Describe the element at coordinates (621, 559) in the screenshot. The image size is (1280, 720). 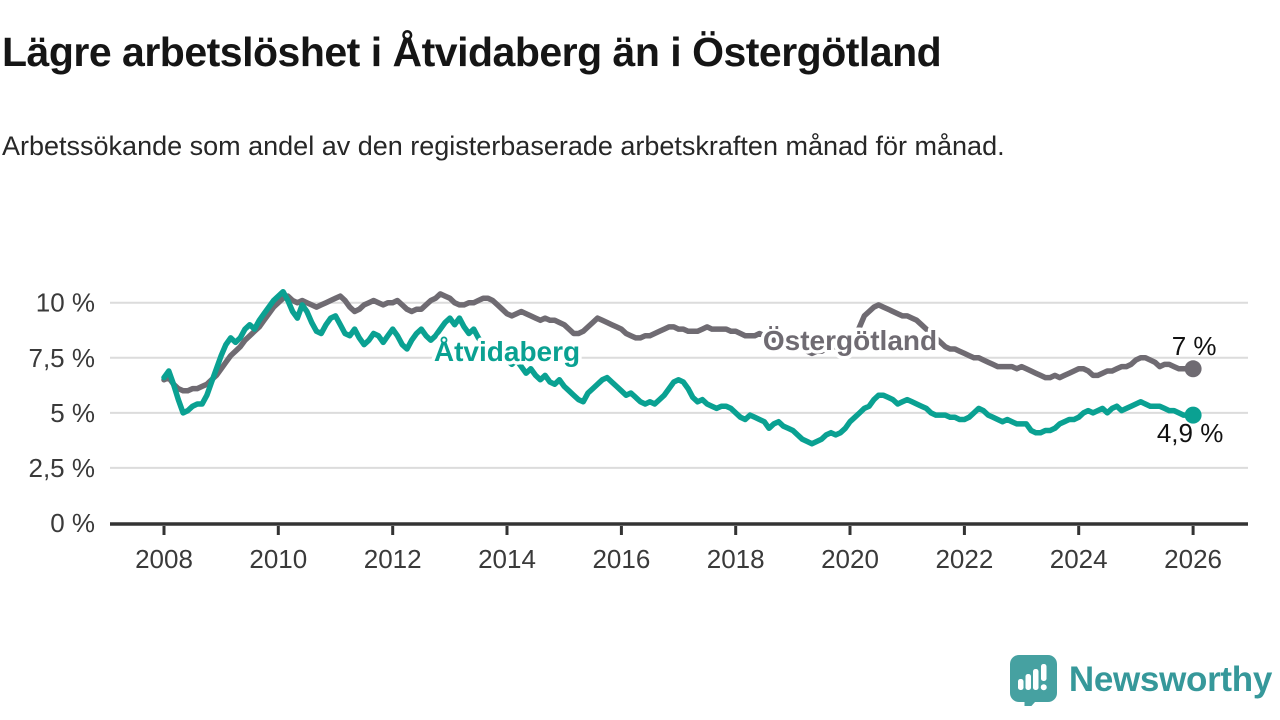
I see `x-tick-label-2016: 2016` at that location.